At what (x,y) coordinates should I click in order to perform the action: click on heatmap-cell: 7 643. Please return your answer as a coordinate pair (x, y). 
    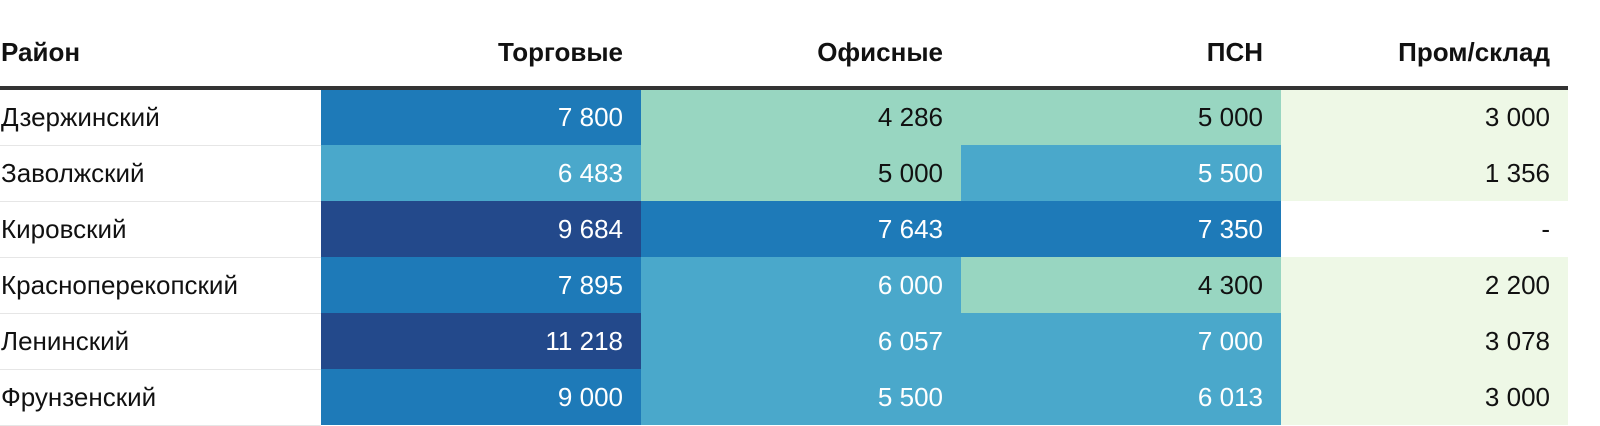
    Looking at the image, I should click on (801, 229).